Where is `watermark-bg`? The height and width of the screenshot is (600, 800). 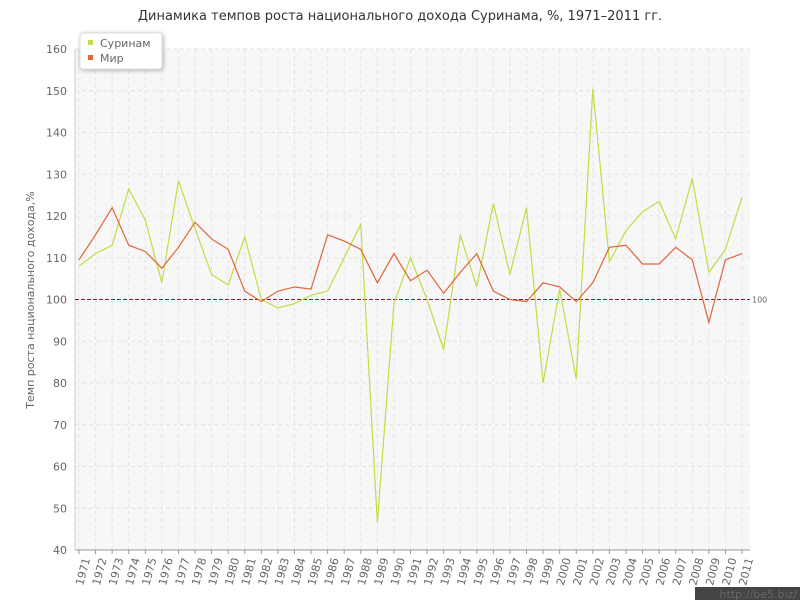 watermark-bg is located at coordinates (747, 593).